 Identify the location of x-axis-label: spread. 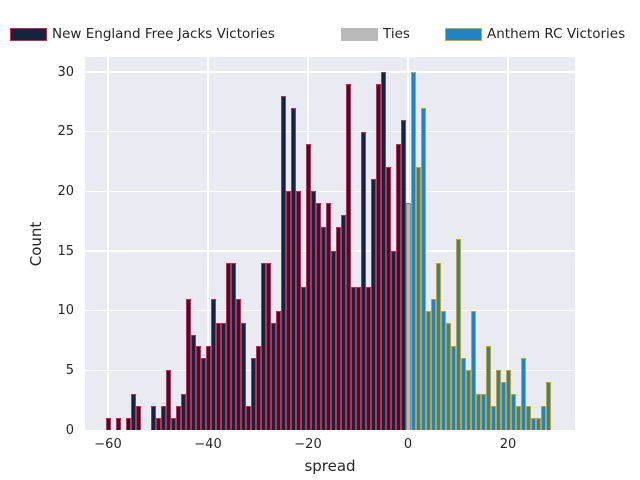
(330, 466).